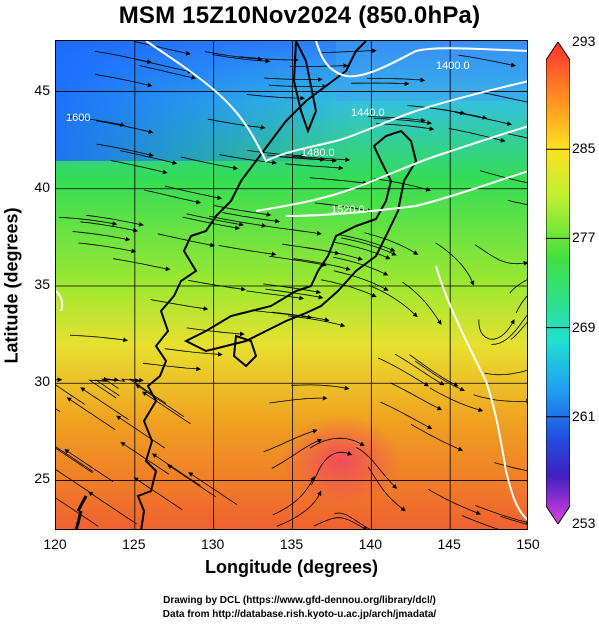  Describe the element at coordinates (206, 101) in the screenshot. I see `cold-region` at that location.